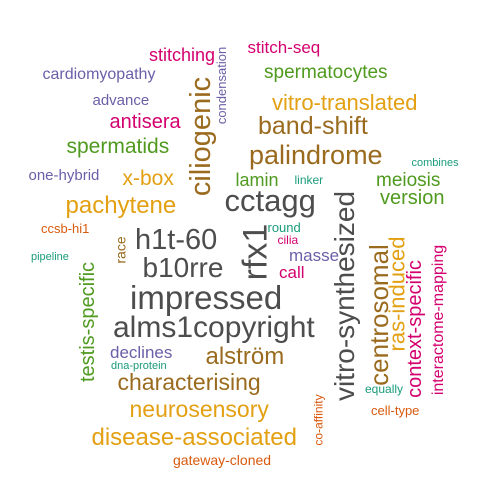 This screenshot has width=500, height=500. Describe the element at coordinates (65, 228) in the screenshot. I see `word-ccsb-hi1: ccsb-hi1` at that location.